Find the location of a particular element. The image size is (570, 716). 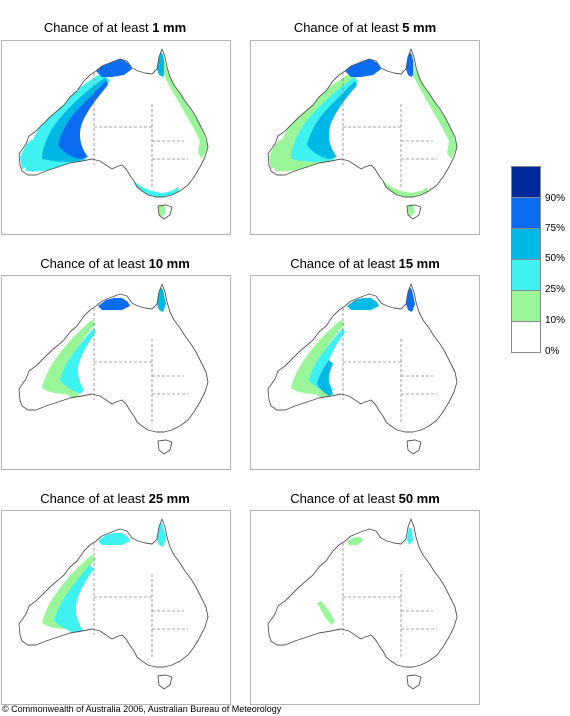

map-panel-1mm is located at coordinates (116, 137).